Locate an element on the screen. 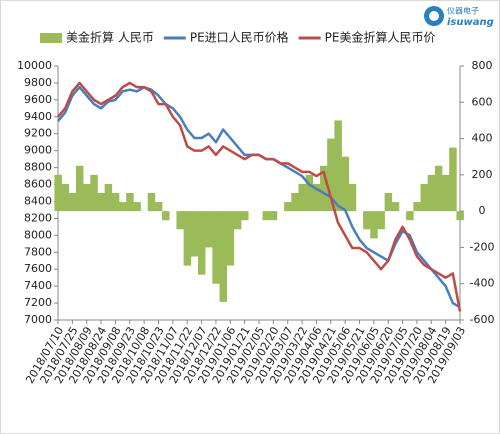  legend-swatch is located at coordinates (51, 38).